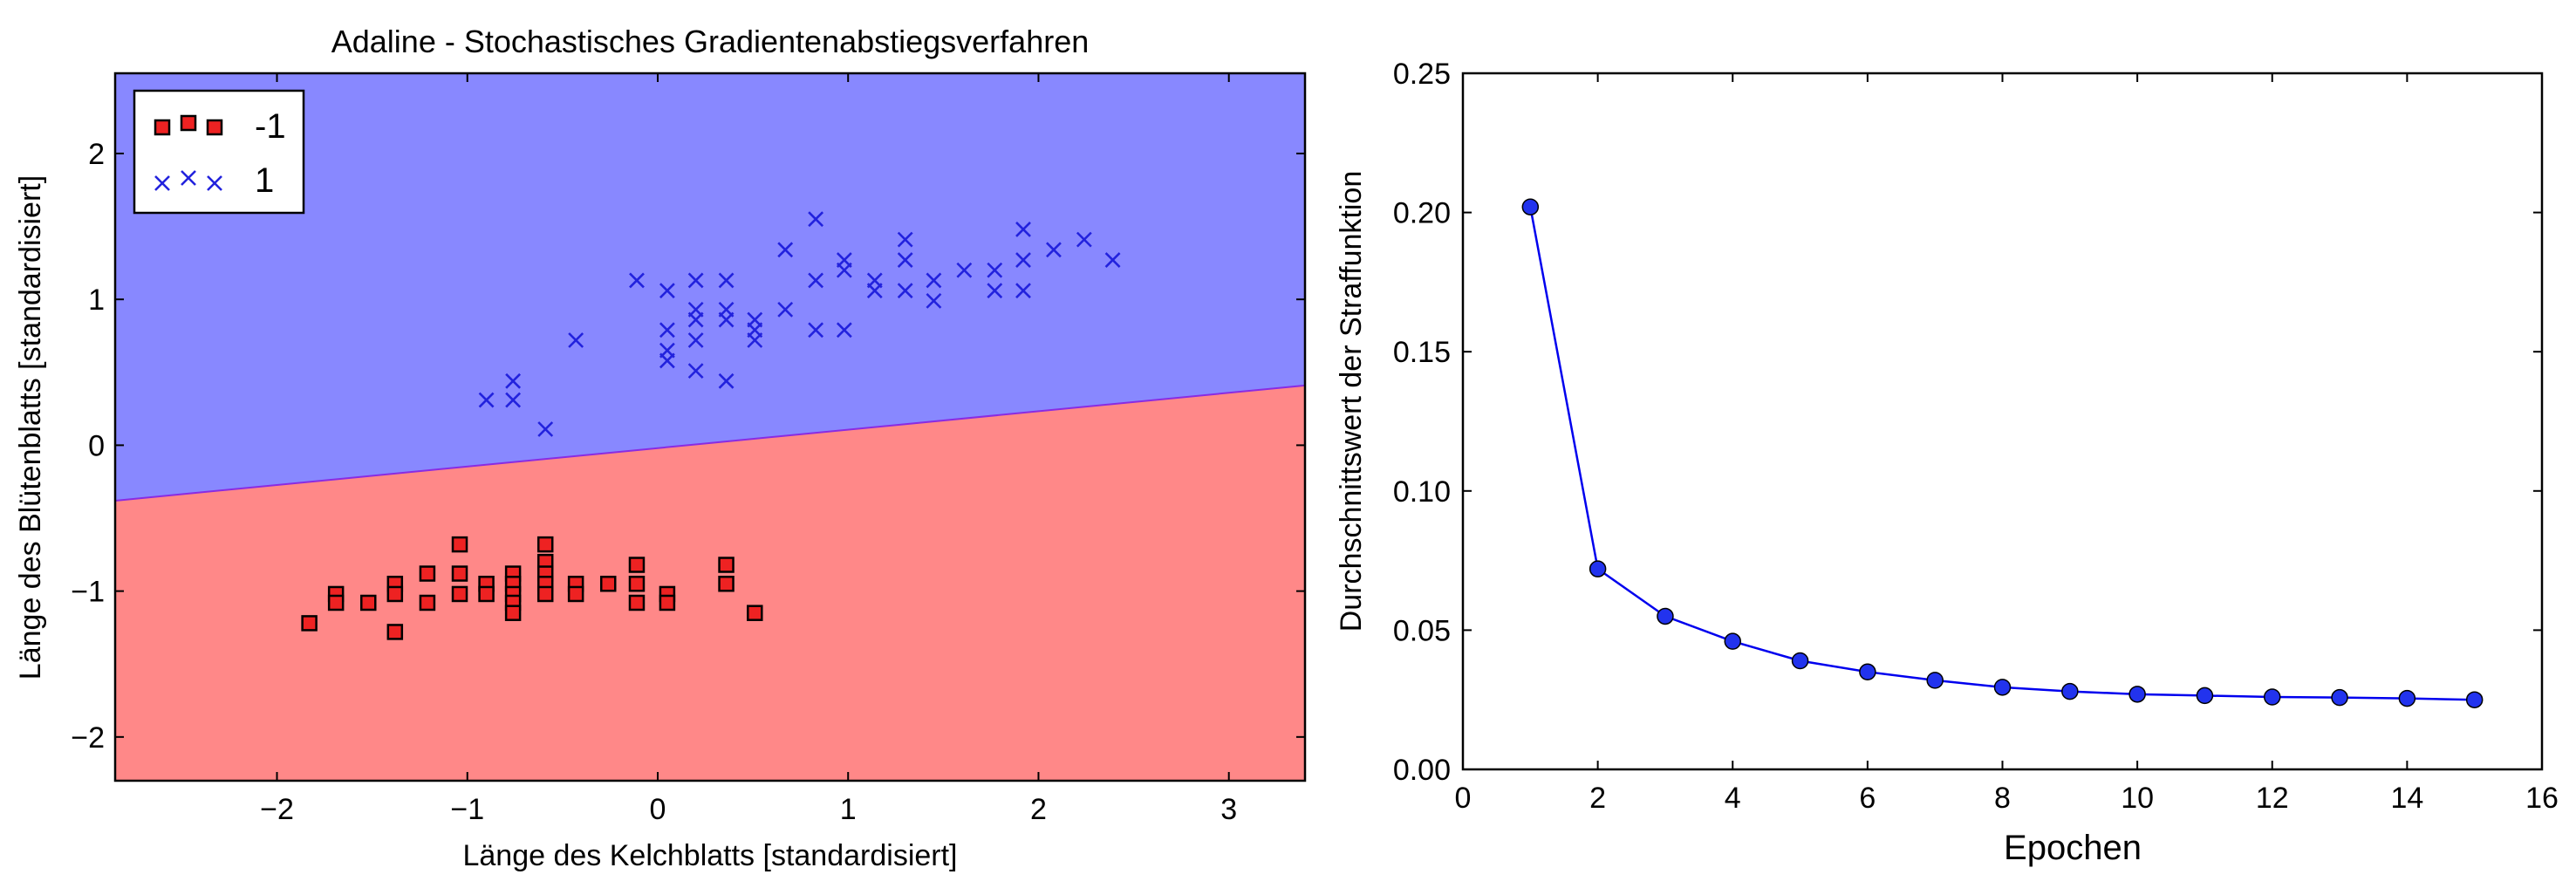 The width and height of the screenshot is (2576, 895). Describe the element at coordinates (1228, 809) in the screenshot. I see `x-tick-label: 3` at that location.